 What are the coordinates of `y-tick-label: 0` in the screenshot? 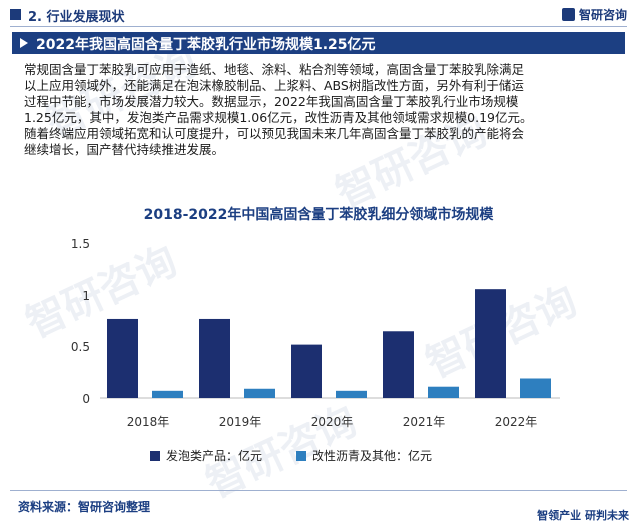 It's located at (86, 399).